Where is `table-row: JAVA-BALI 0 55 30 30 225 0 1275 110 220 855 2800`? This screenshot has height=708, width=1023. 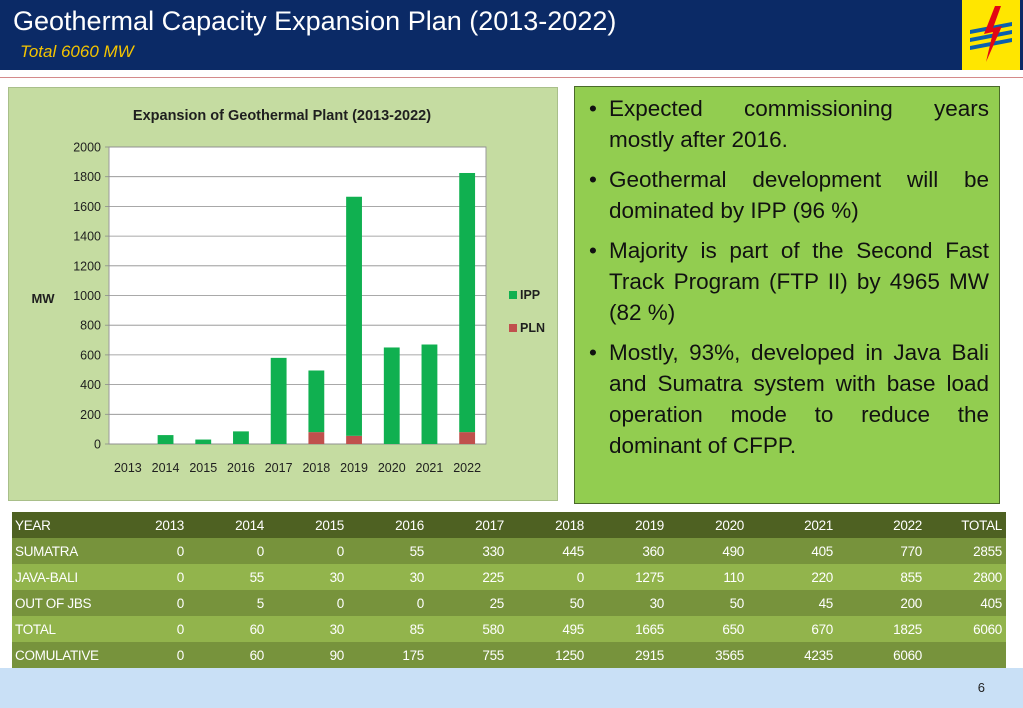
table-row: JAVA-BALI 0 55 30 30 225 0 1275 110 220 855 2800 is located at coordinates (509, 577).